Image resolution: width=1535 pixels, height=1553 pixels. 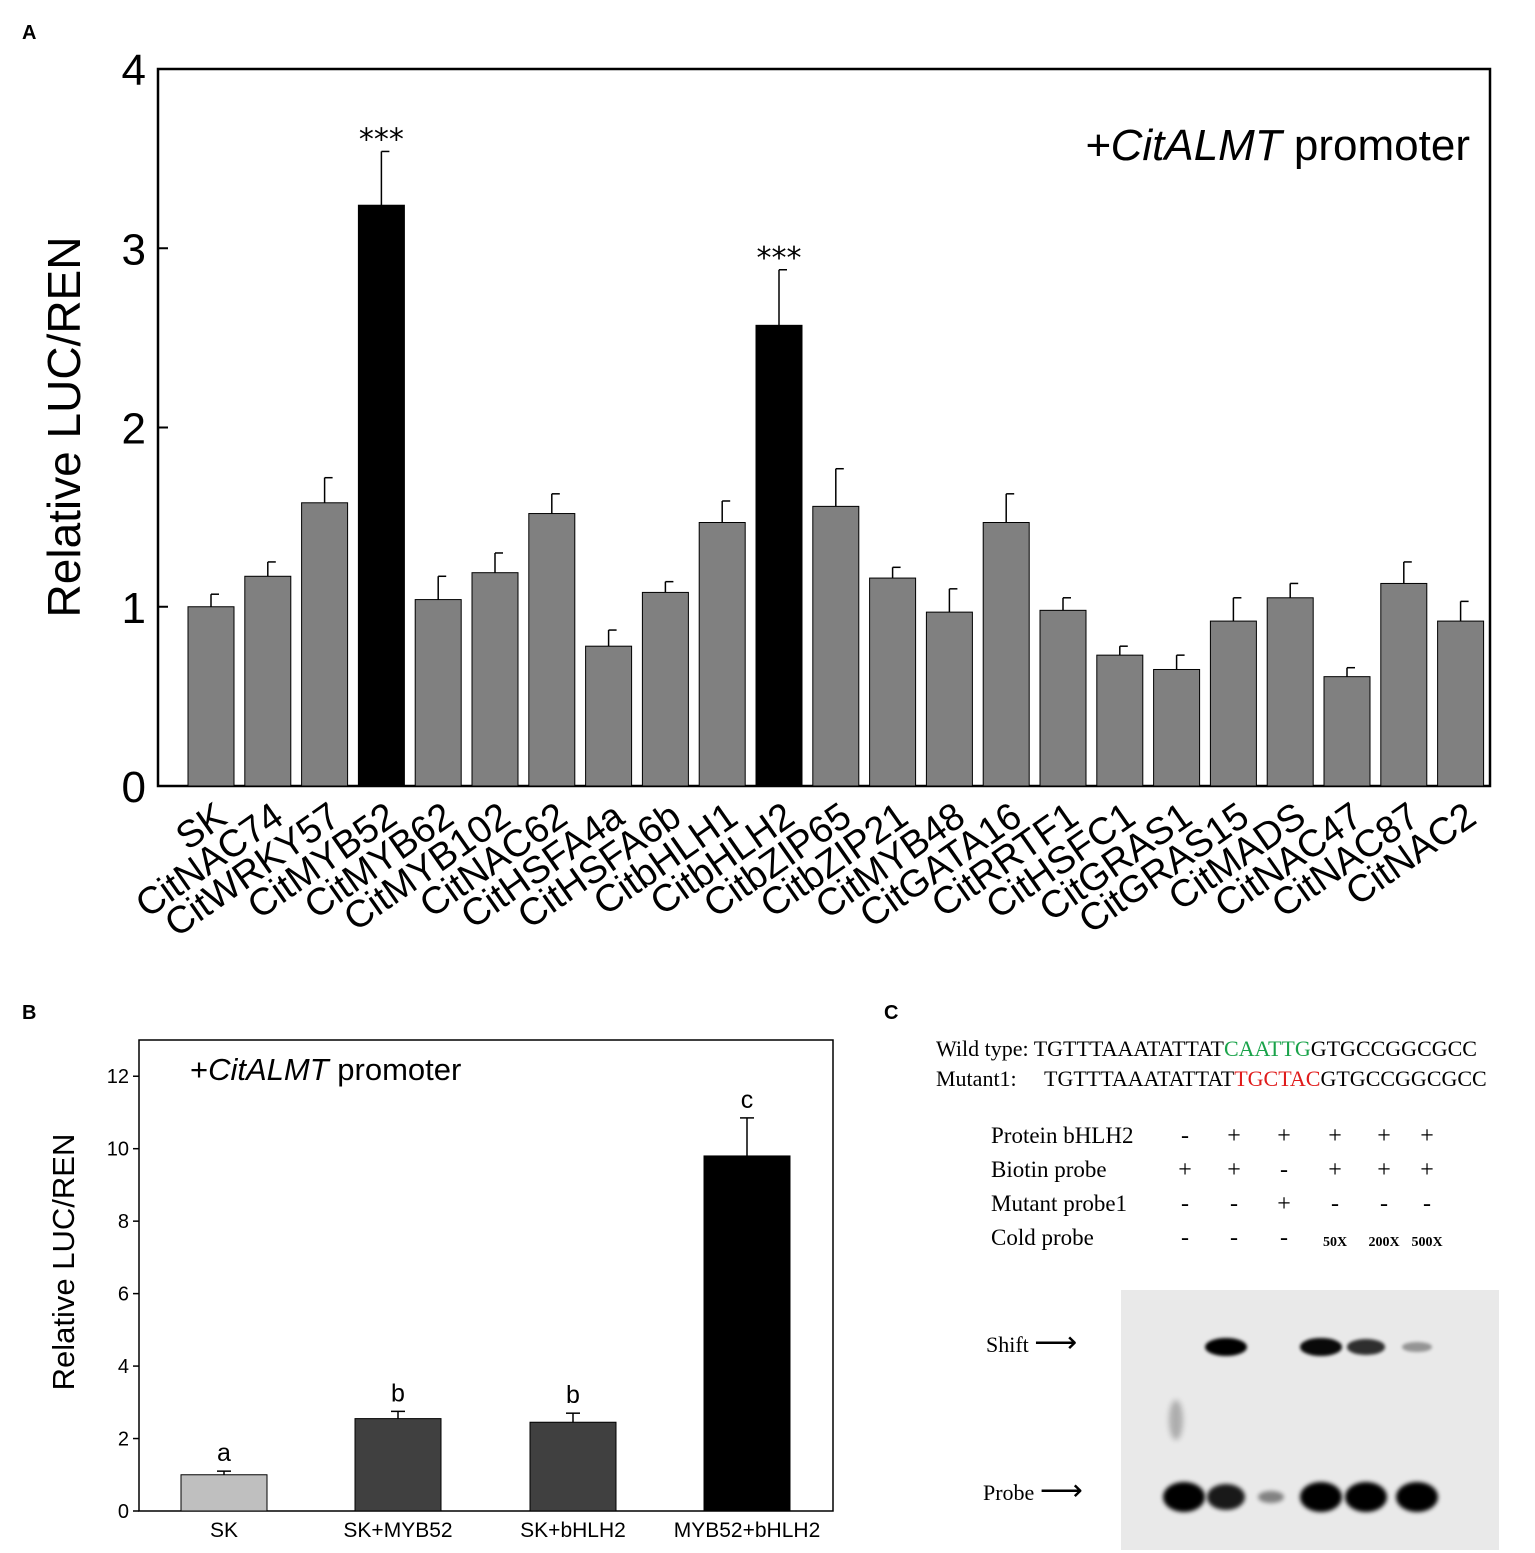 What do you see at coordinates (1461, 703) in the screenshot?
I see `bar-CitNAC2` at bounding box center [1461, 703].